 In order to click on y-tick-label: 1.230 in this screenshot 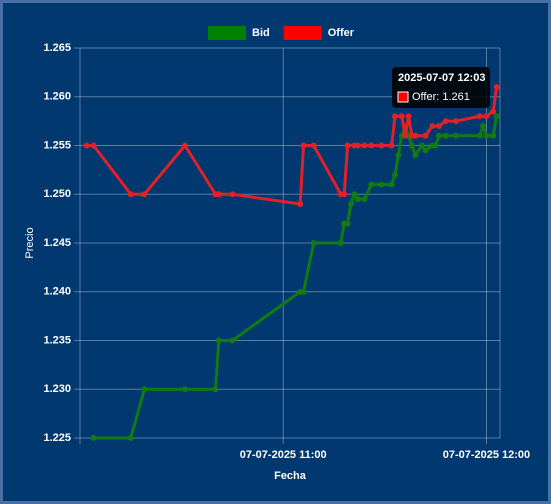, I will do `click(57, 389)`.